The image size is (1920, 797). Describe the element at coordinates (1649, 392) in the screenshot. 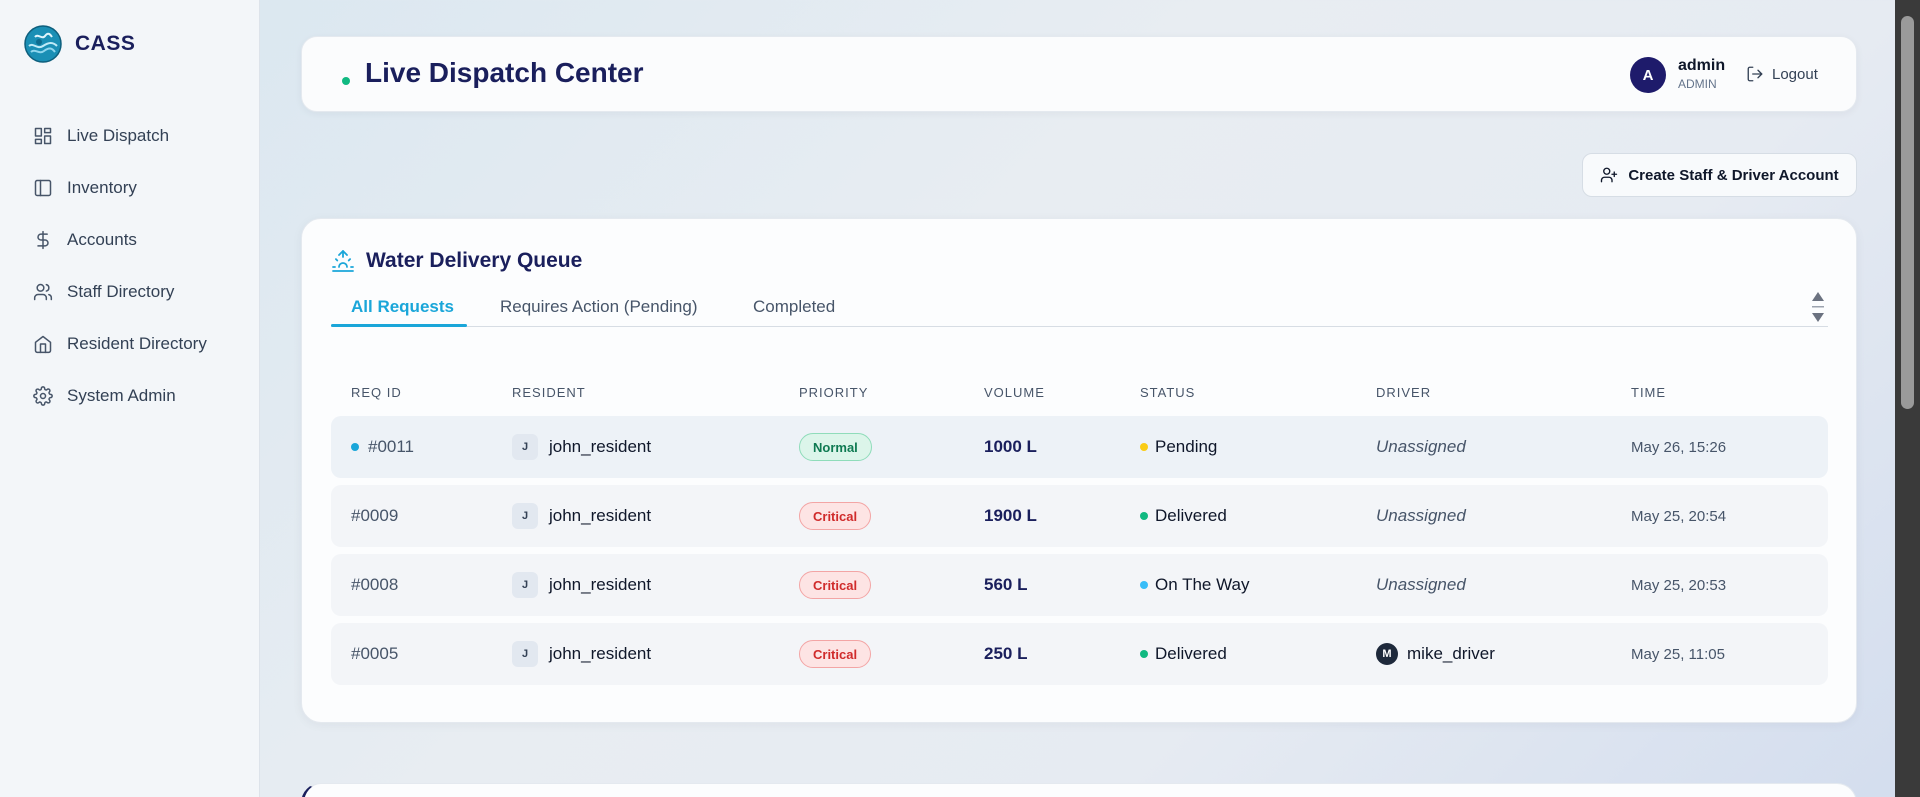

I see `column-header-time: TIME` at that location.